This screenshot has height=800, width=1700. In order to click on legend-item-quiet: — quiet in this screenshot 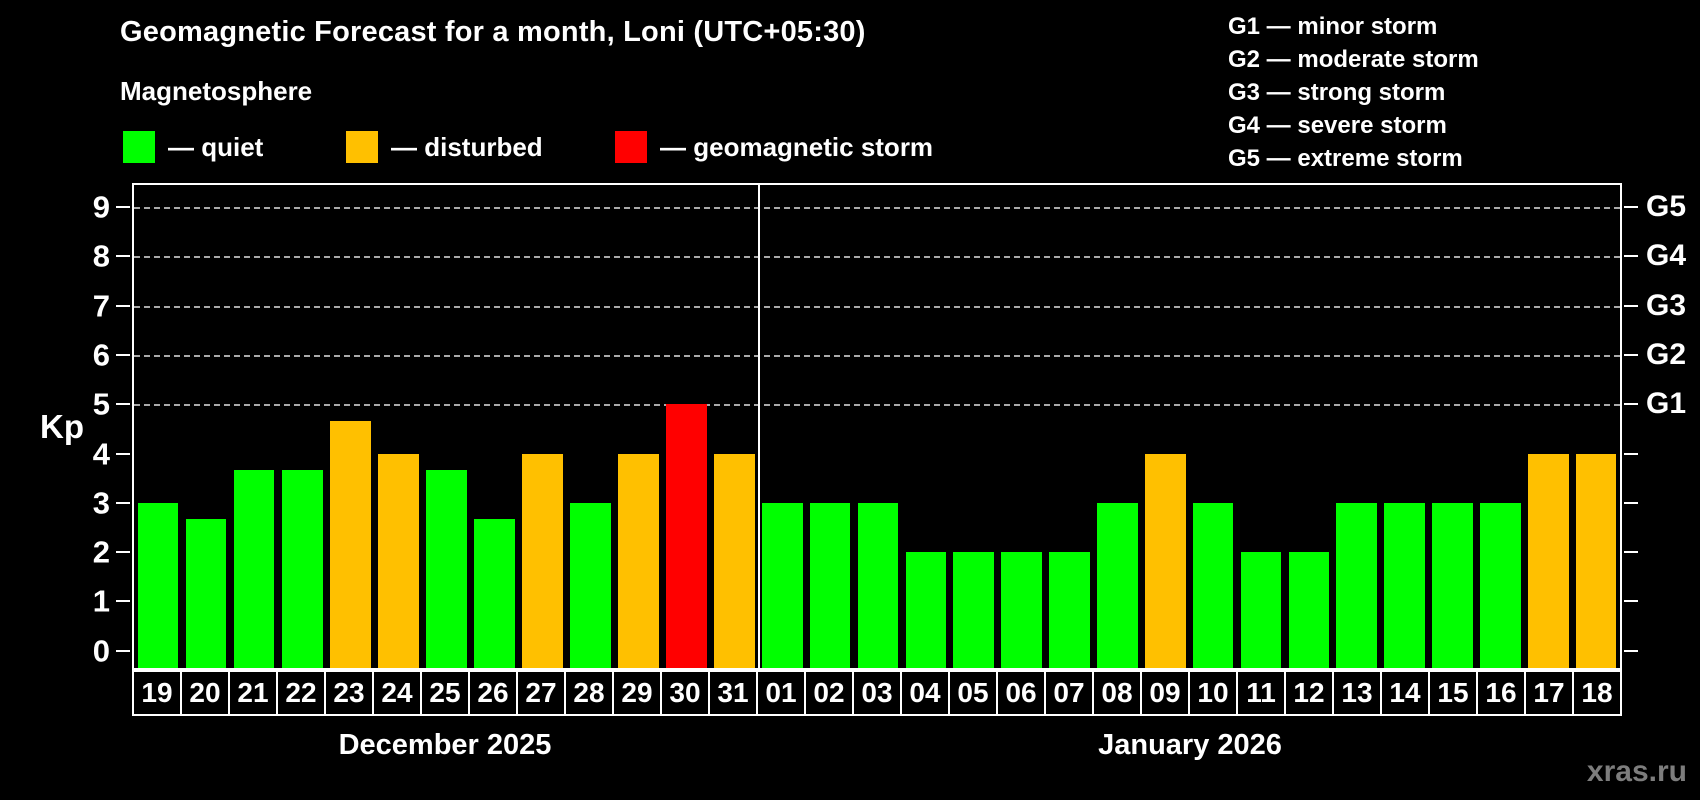, I will do `click(193, 147)`.